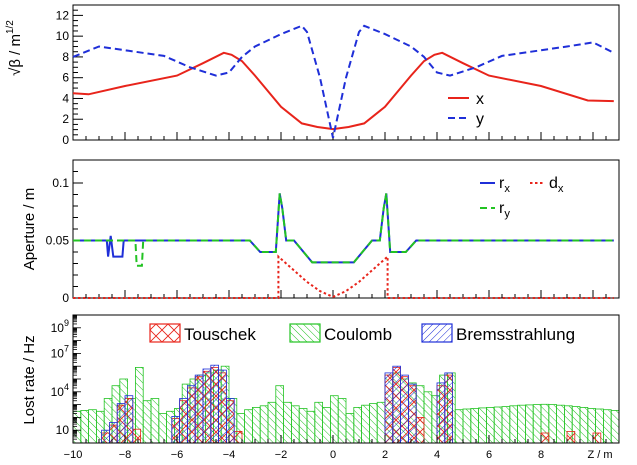 Image resolution: width=637 pixels, height=465 pixels. Describe the element at coordinates (165, 333) in the screenshot. I see `legend-swatch-touschek` at that location.